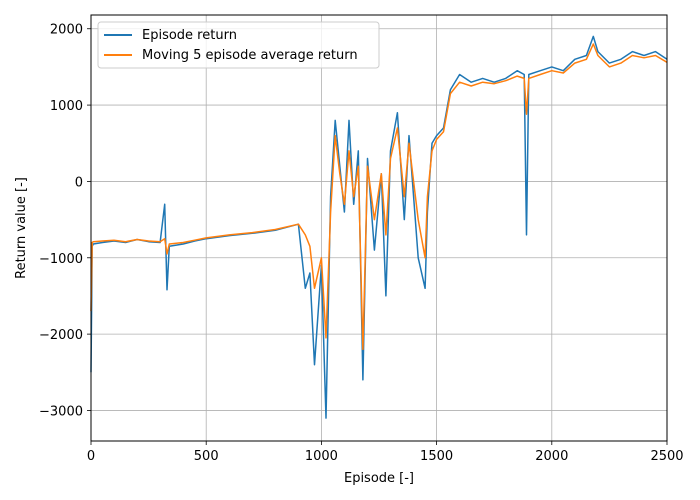  I want to click on x-tick-label: 2500, so click(666, 456).